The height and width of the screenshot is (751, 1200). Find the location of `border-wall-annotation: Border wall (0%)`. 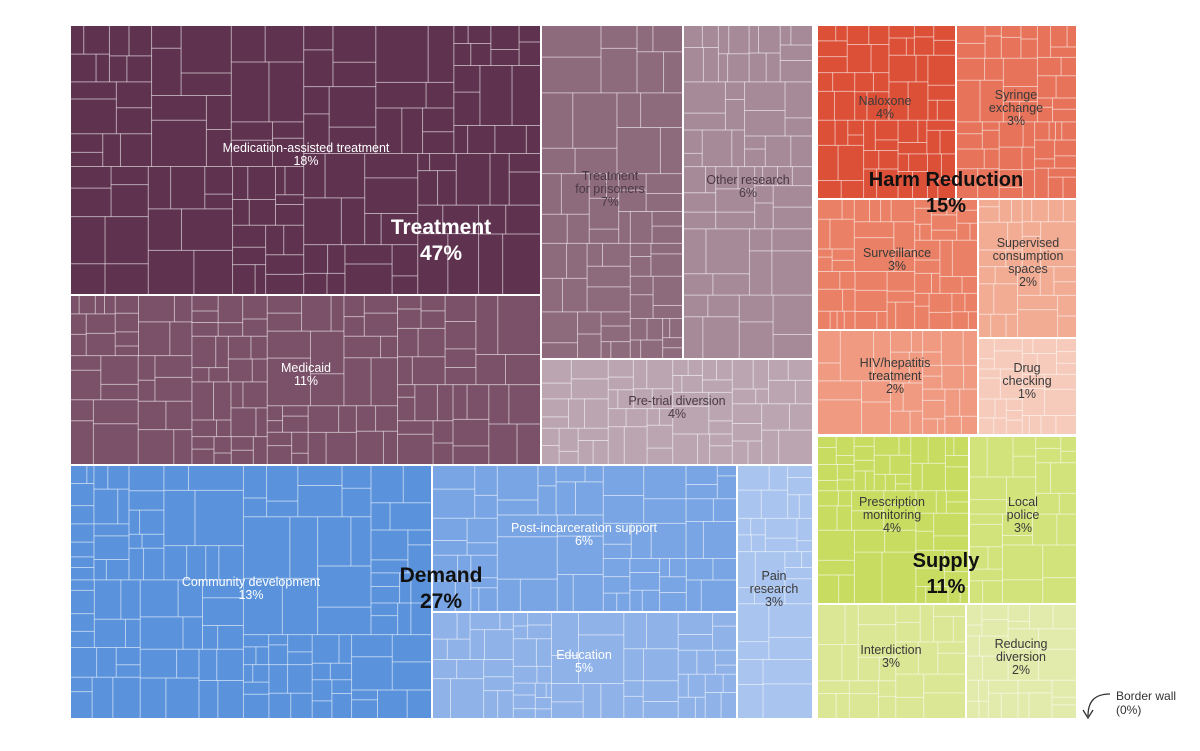

border-wall-annotation: Border wall (0%) is located at coordinates (1146, 703).